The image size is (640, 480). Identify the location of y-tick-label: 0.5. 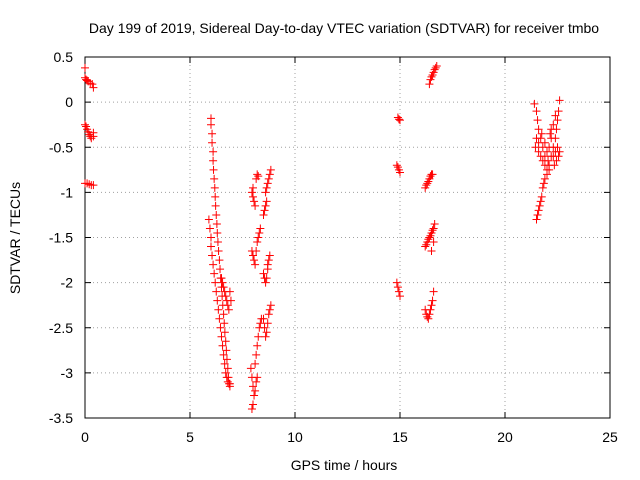
(64, 57).